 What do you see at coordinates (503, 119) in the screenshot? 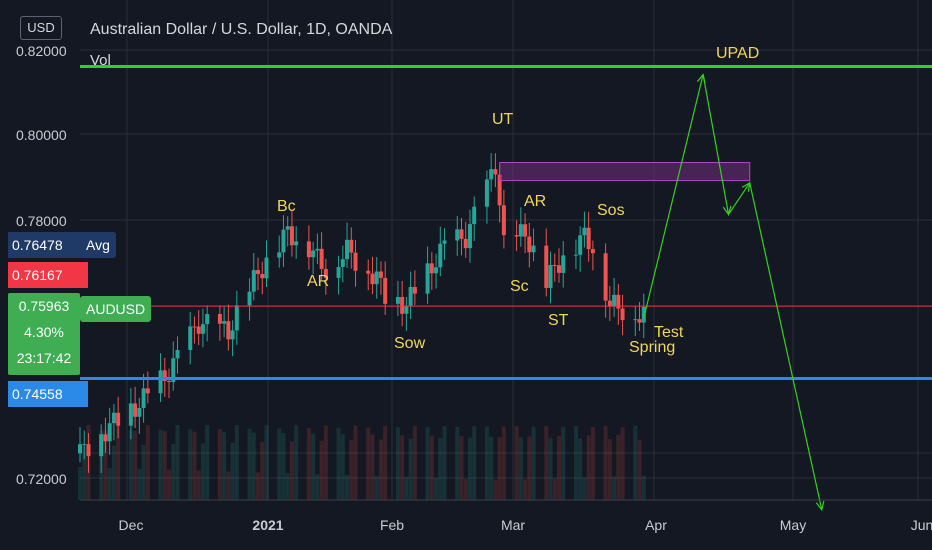
I see `annotation-ut: UT` at bounding box center [503, 119].